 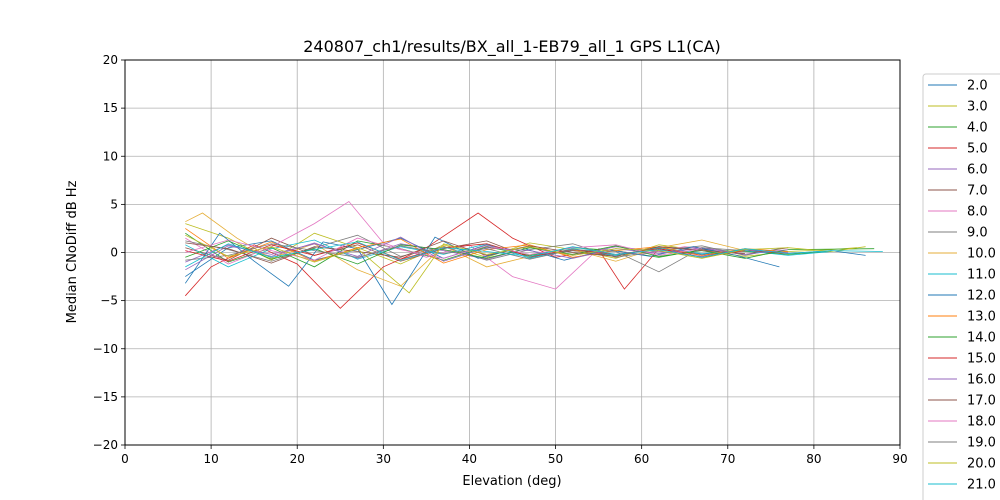 I want to click on y-tick-label: −5, so click(x=109, y=301).